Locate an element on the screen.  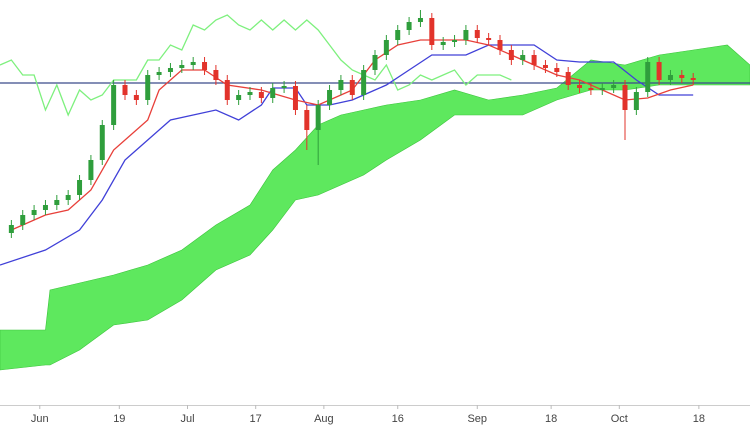
x-tick-label: Jul is located at coordinates (187, 419).